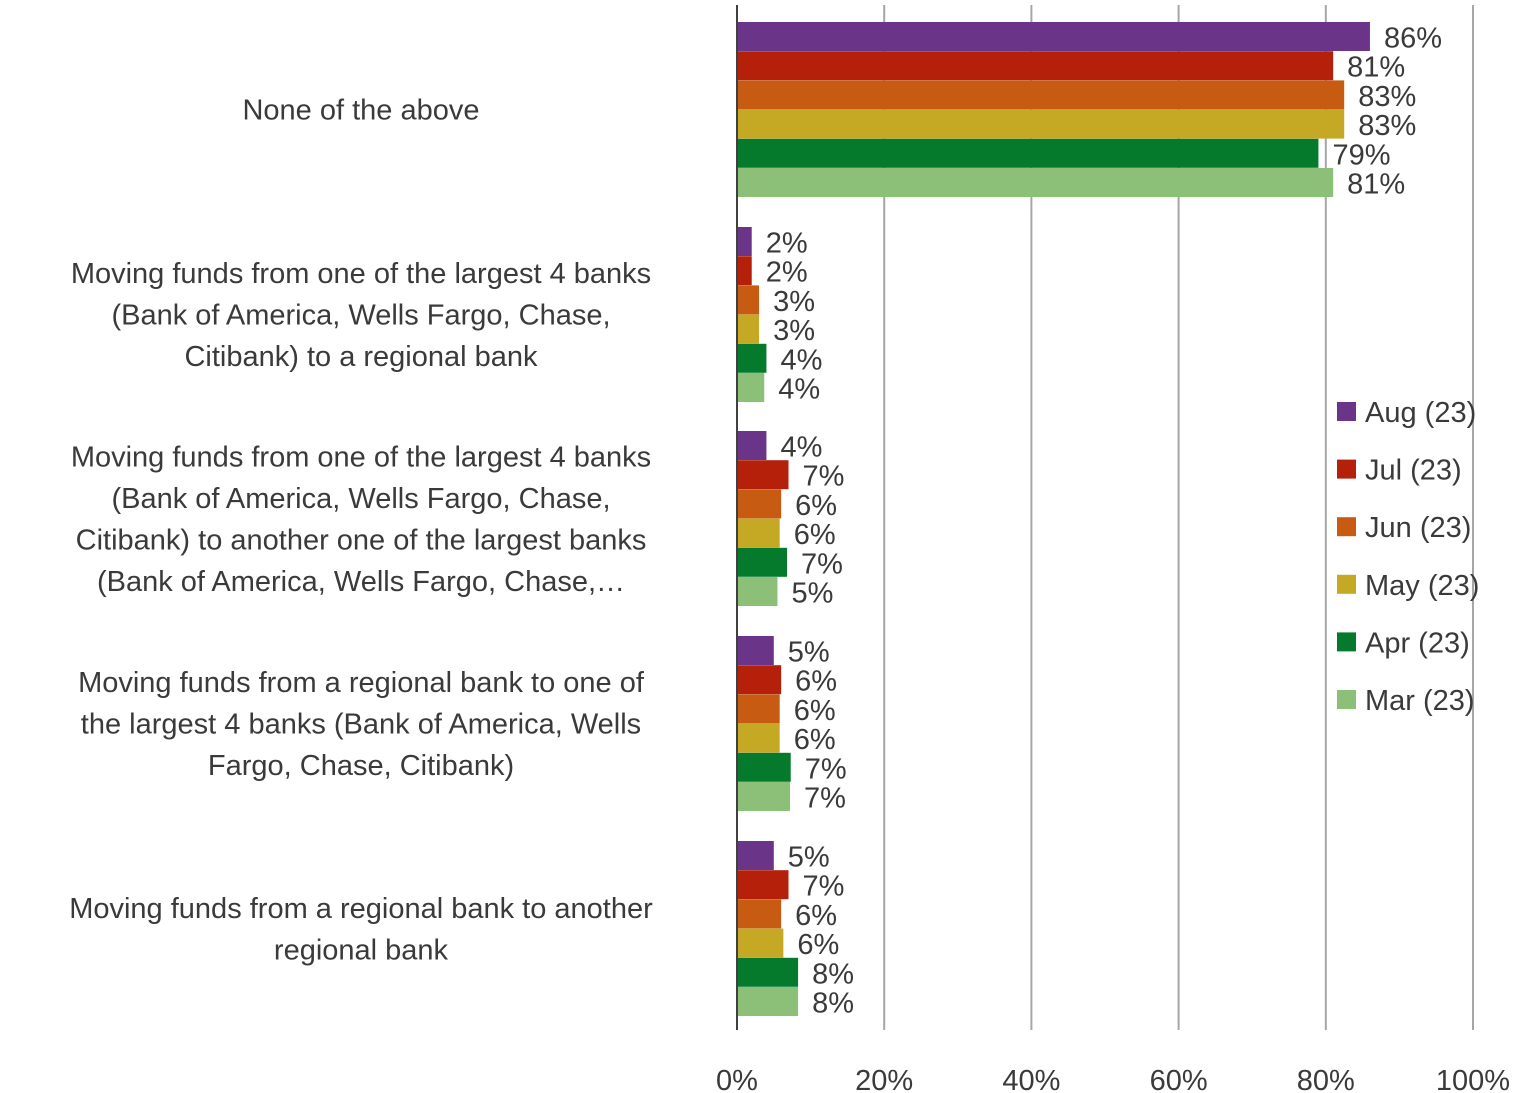  I want to click on x-tick-label: 60%, so click(1179, 1079).